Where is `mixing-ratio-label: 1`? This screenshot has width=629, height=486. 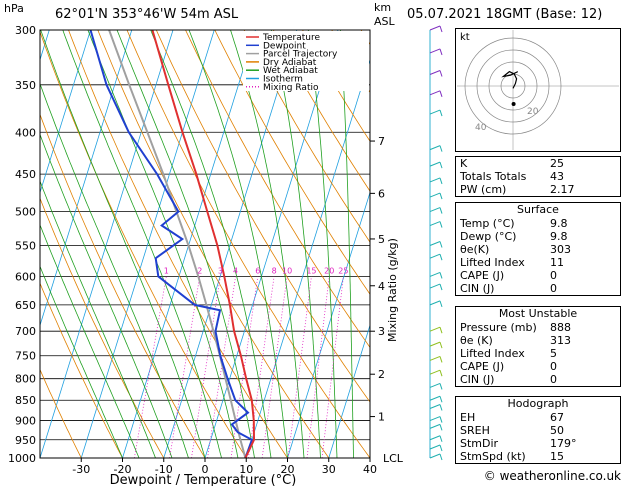
mixing-ratio-label: 1 is located at coordinates (166, 270).